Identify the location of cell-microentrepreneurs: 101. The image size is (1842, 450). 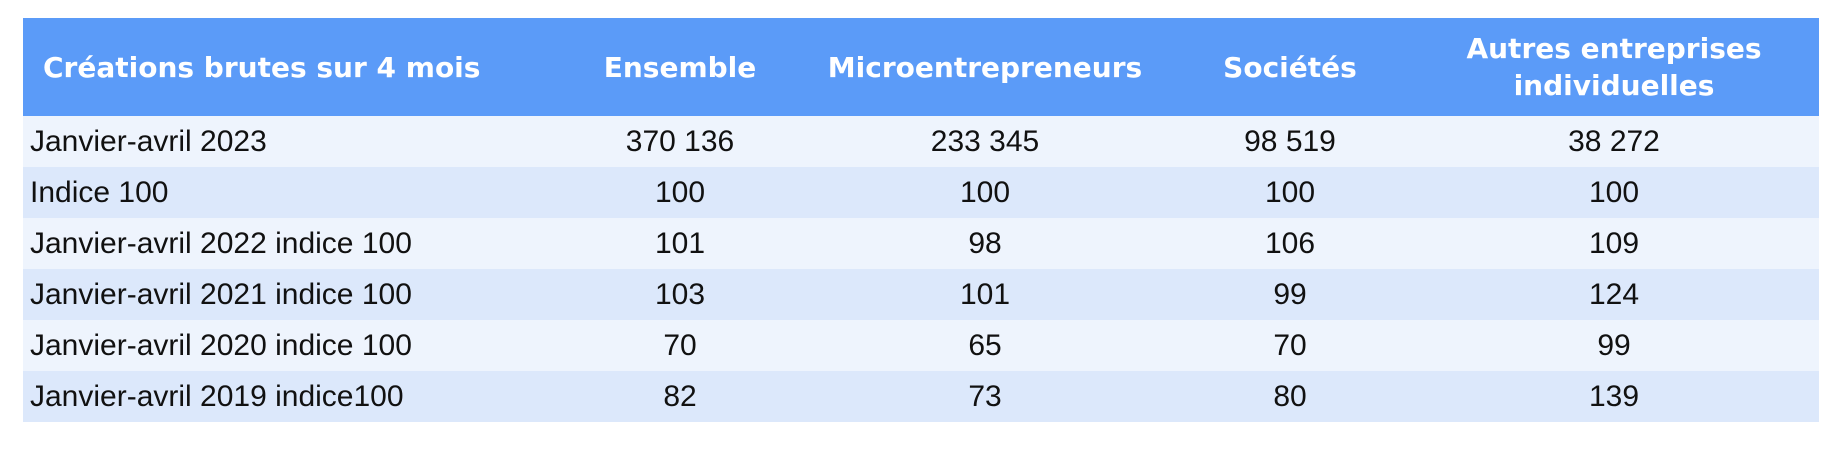
(985, 294).